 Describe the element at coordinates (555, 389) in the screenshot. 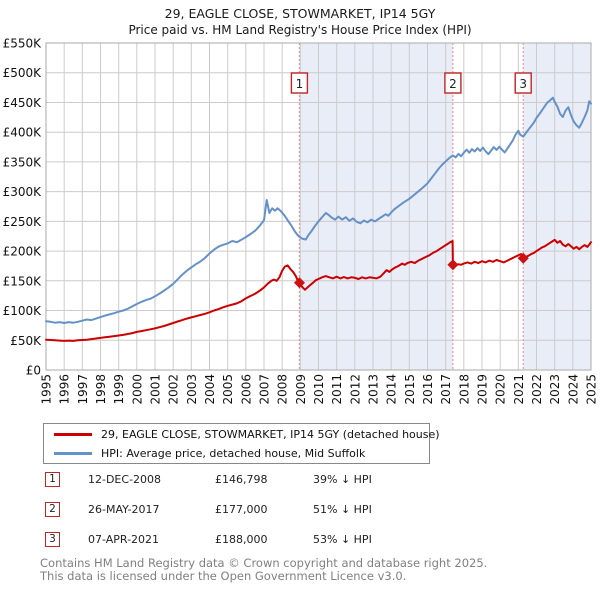

I see `x-tick-label: 2023` at that location.